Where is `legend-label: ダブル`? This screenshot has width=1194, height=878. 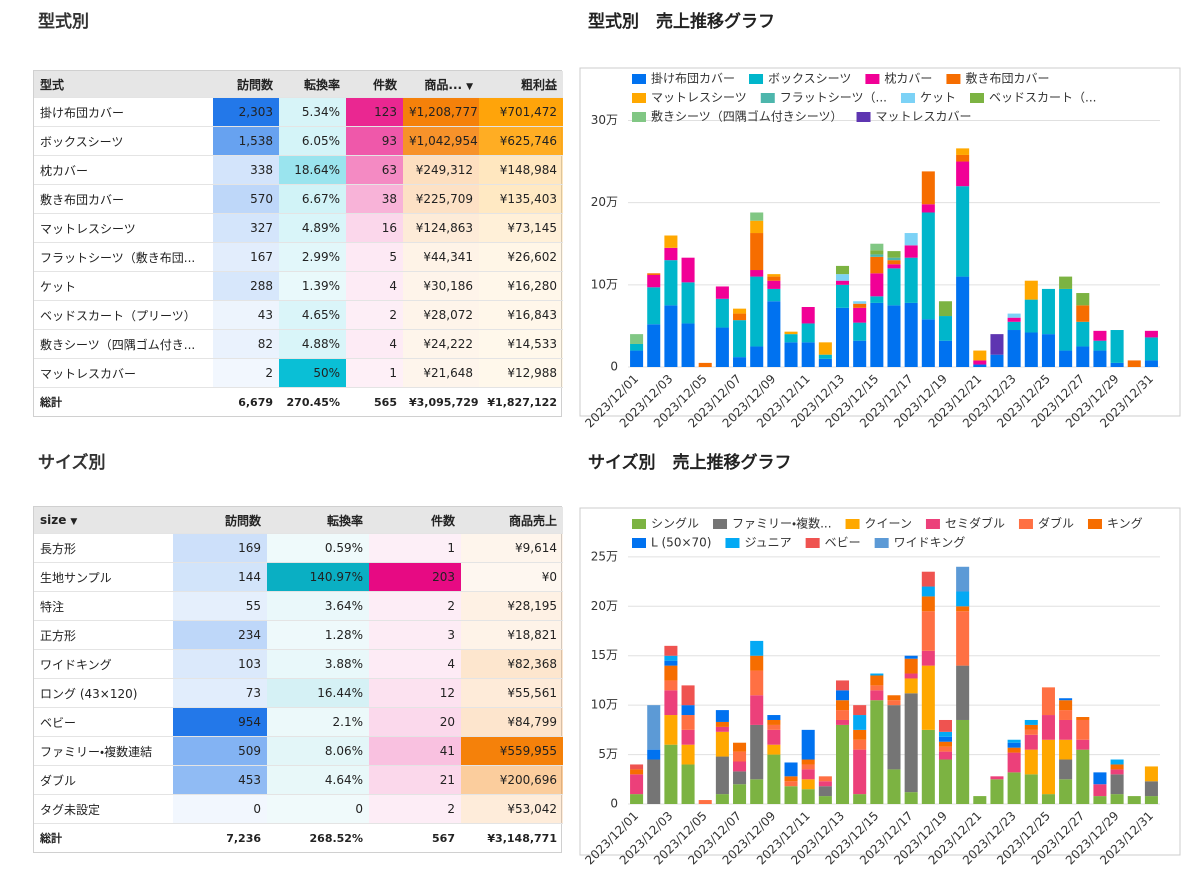
legend-label: ダブル is located at coordinates (1056, 523).